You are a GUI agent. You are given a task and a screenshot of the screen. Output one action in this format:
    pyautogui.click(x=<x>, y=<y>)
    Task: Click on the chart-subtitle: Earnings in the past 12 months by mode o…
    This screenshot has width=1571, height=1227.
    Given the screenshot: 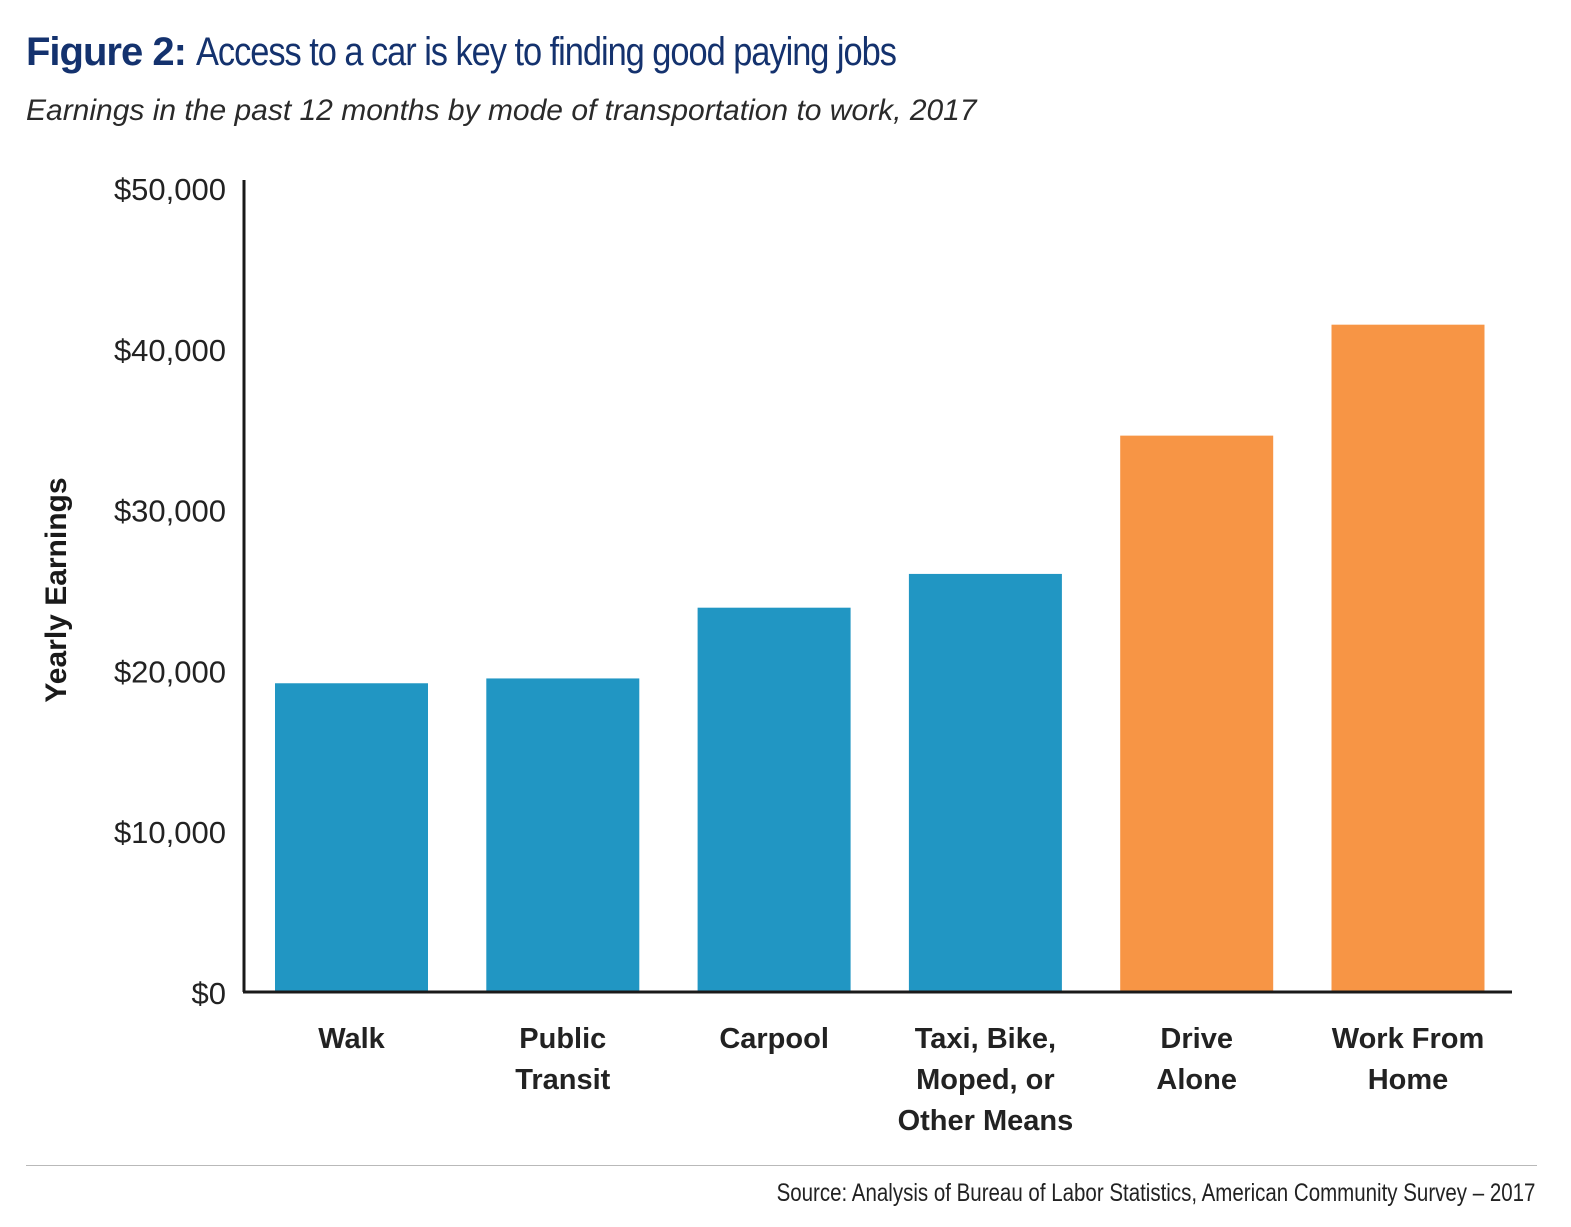 What is the action you would take?
    pyautogui.click(x=501, y=110)
    